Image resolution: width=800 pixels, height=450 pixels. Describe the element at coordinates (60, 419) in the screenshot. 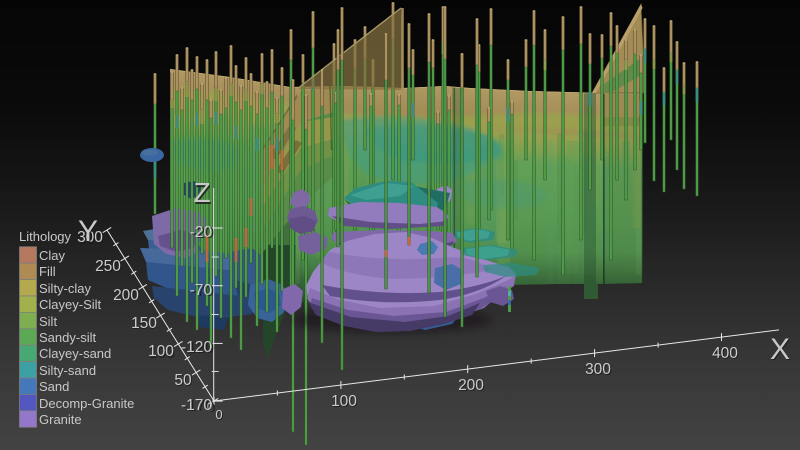

I see `svg-text: Granite` at that location.